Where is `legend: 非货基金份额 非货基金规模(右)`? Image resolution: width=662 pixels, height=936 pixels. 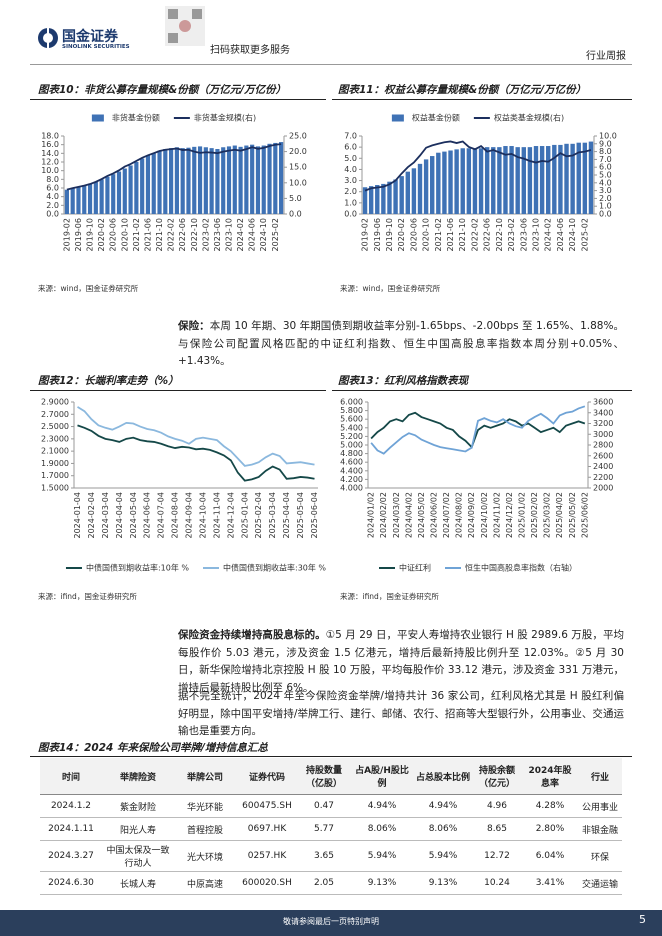
legend: 非货基金份额 非货基金规模(右) is located at coordinates (173, 118).